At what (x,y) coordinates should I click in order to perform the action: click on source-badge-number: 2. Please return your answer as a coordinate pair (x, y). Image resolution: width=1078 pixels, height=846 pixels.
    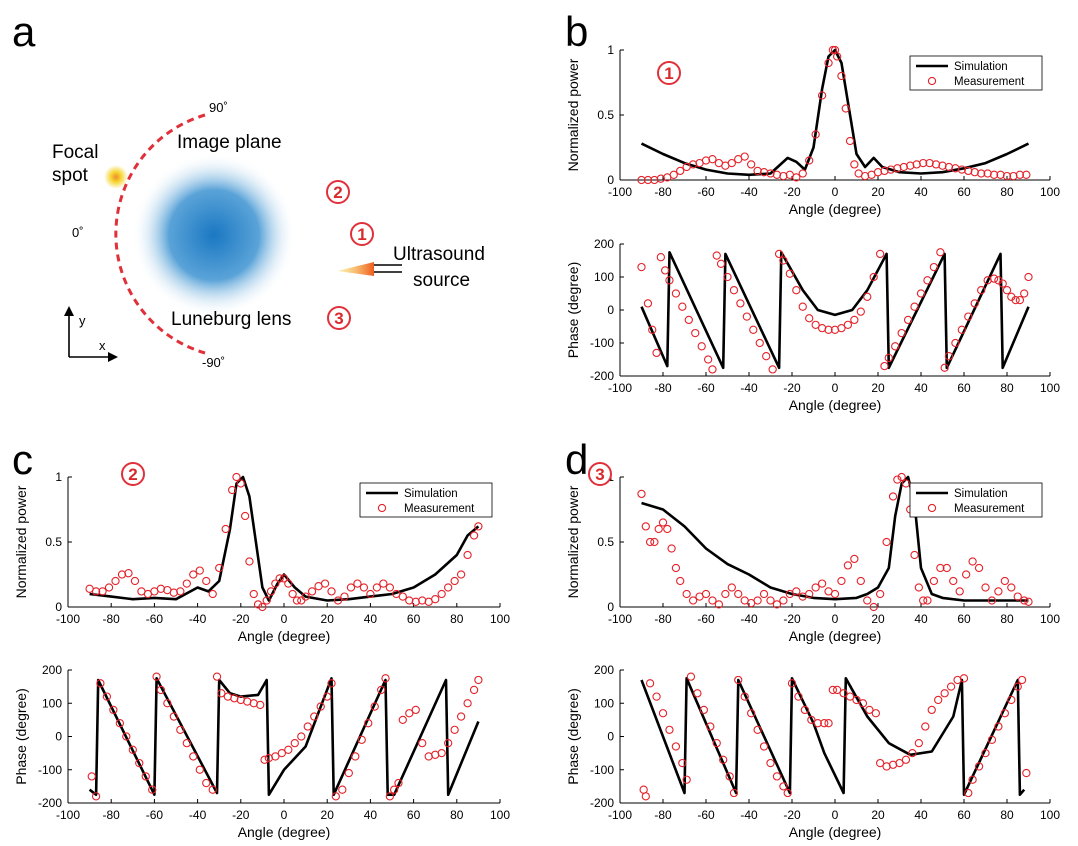
    Looking at the image, I should click on (132, 474).